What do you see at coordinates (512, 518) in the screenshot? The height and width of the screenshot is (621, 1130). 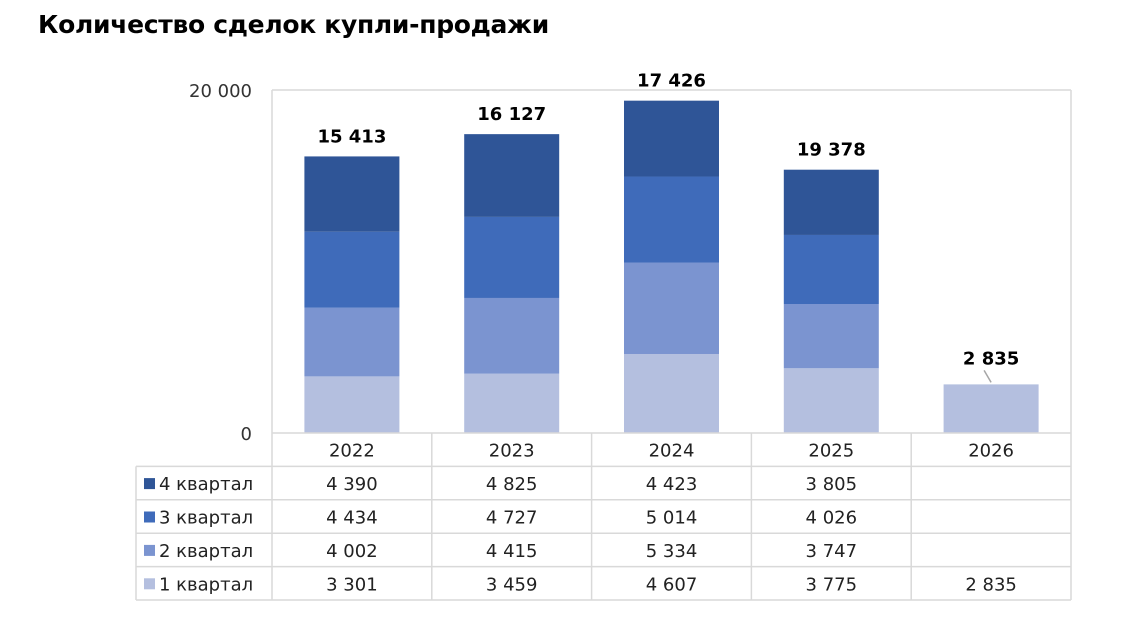 I see `data-table-cell: 4 727` at bounding box center [512, 518].